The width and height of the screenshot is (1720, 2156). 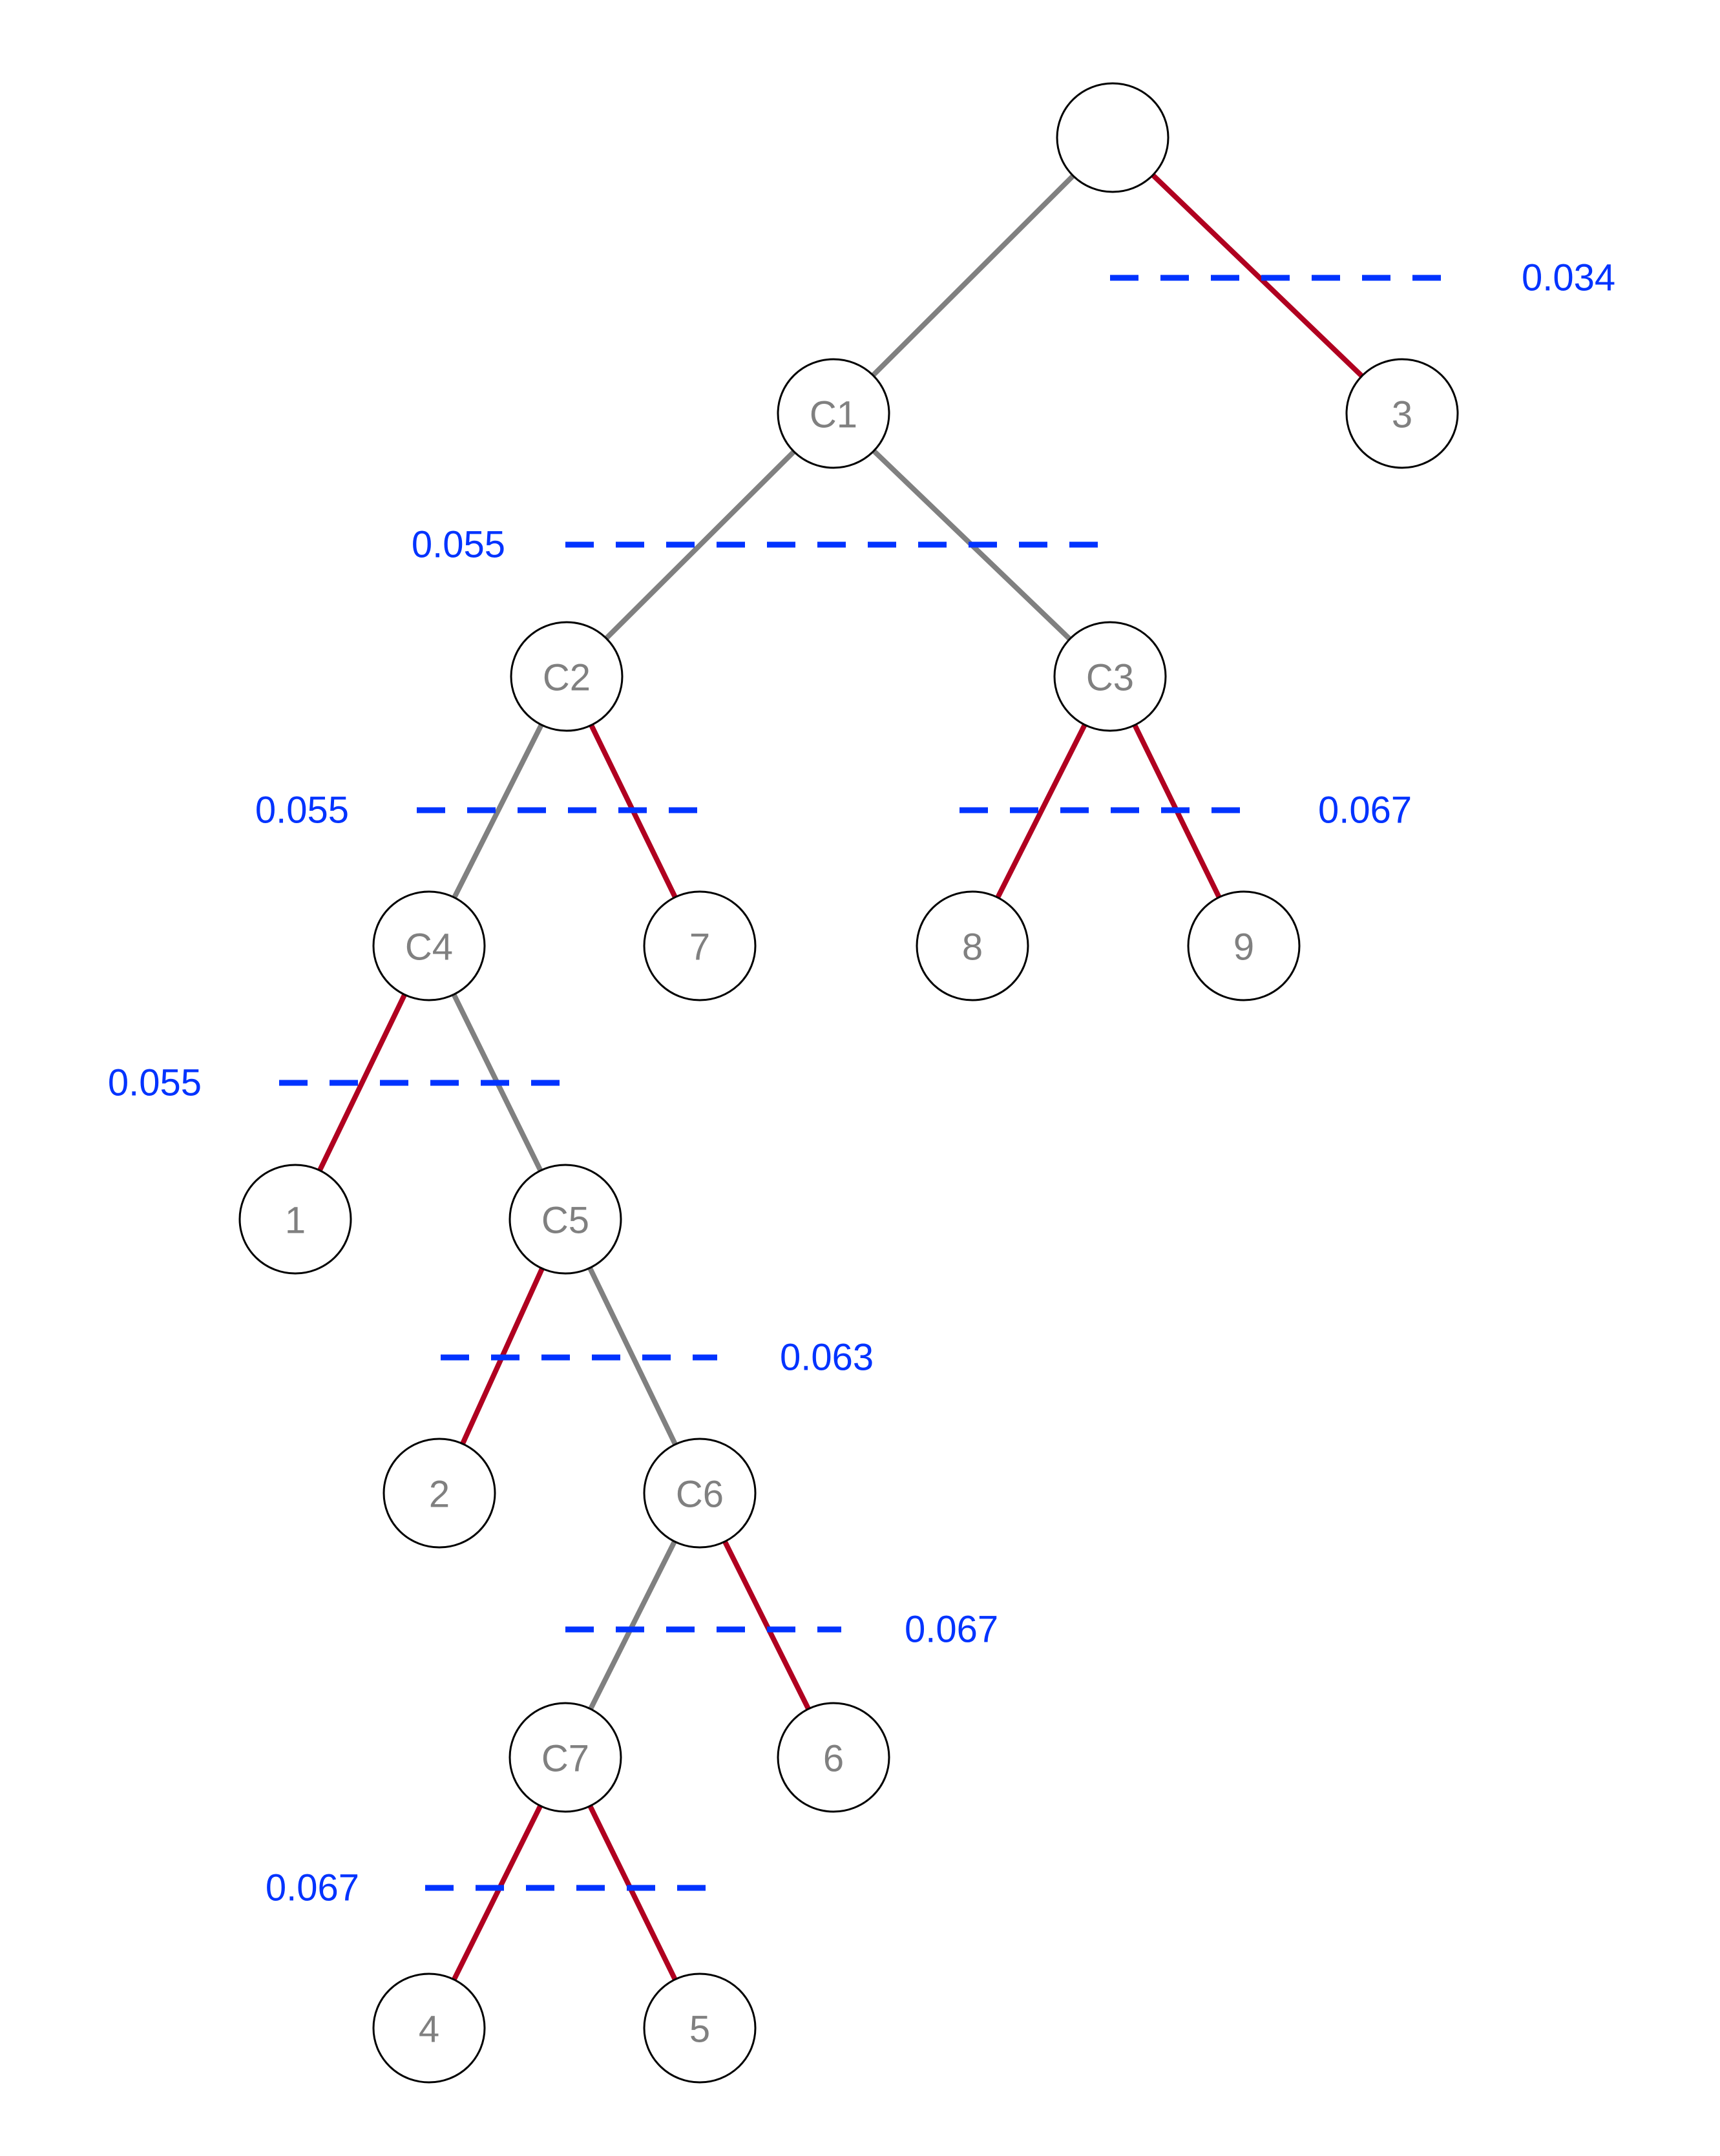 What do you see at coordinates (498, 811) in the screenshot?
I see `edge-C2-C4` at bounding box center [498, 811].